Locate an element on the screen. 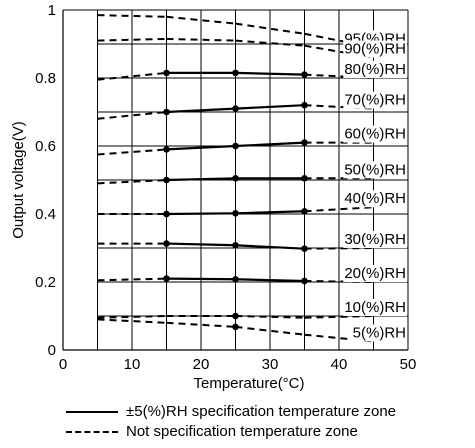 This screenshot has width=475, height=448. y-axis-title: Output voltage(V) is located at coordinates (18, 180).